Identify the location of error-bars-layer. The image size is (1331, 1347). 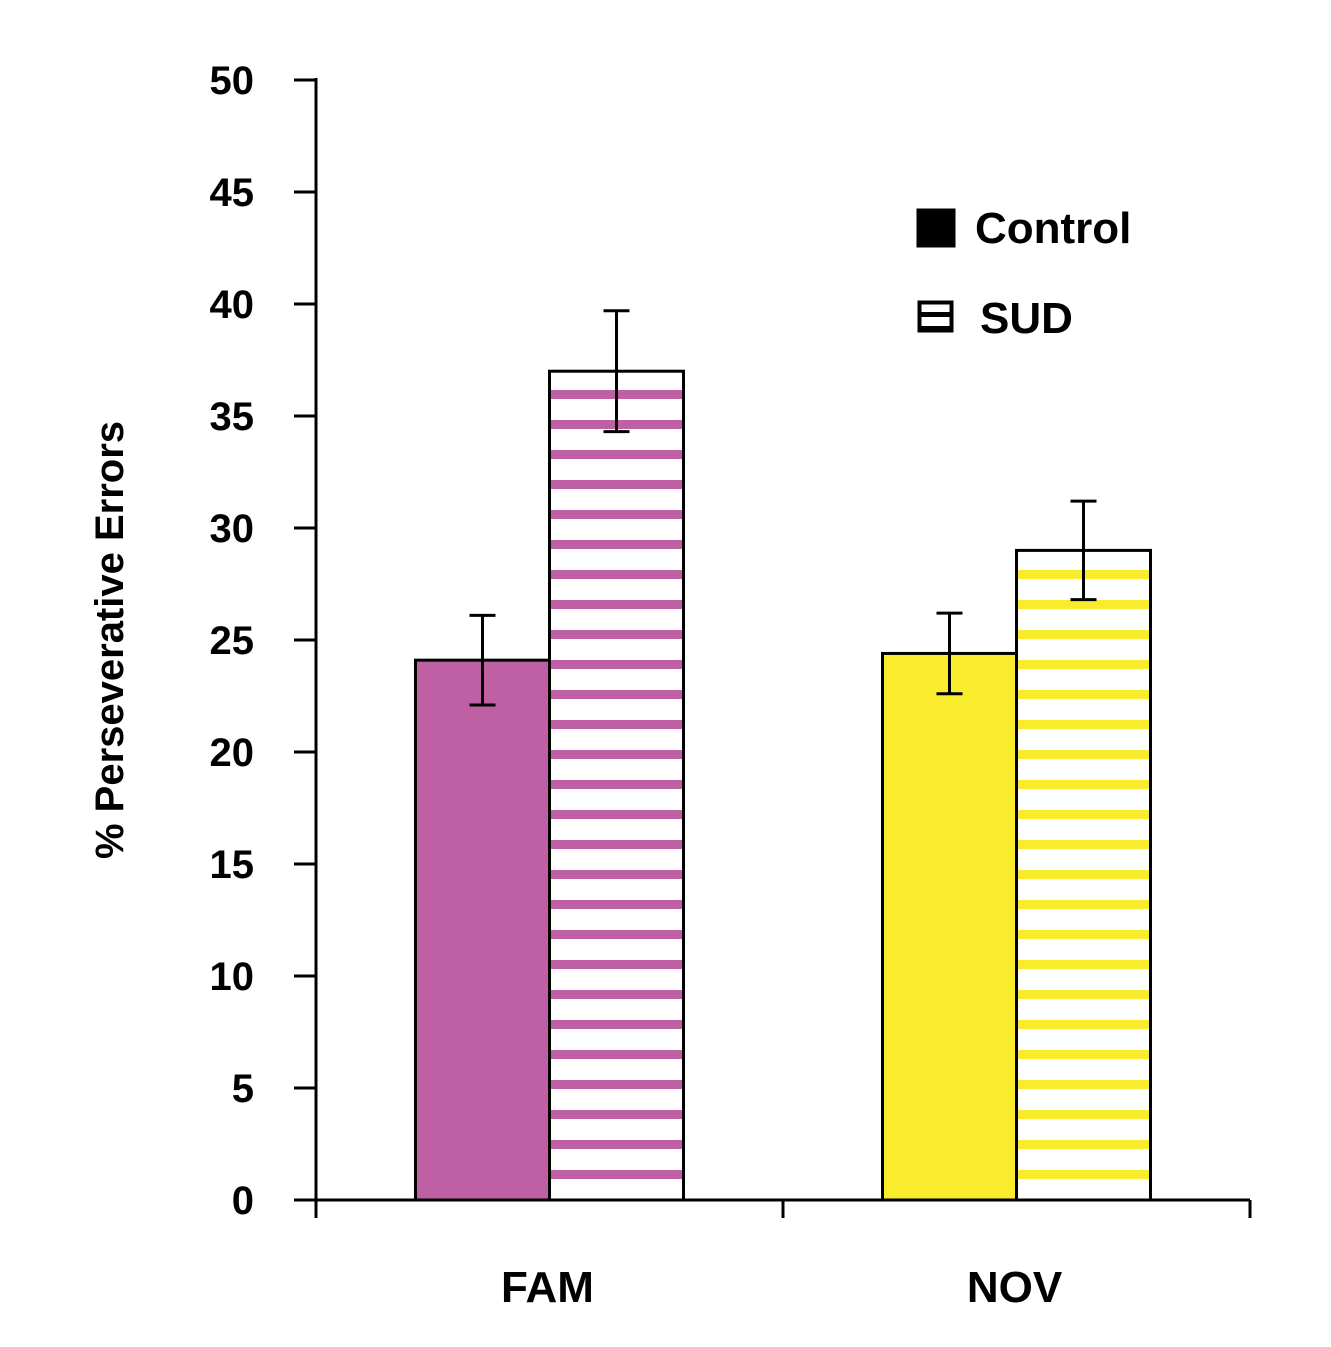
(783, 508).